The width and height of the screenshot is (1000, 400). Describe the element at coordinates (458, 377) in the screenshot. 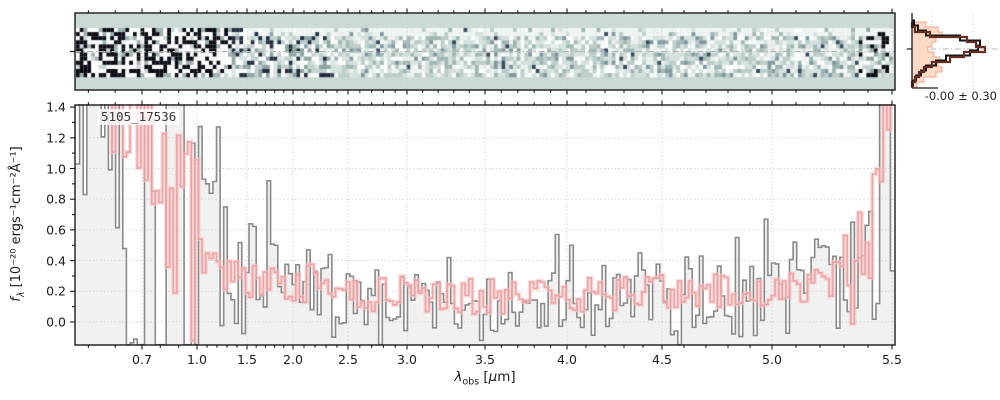

I see `lambda-symbol: λ` at that location.